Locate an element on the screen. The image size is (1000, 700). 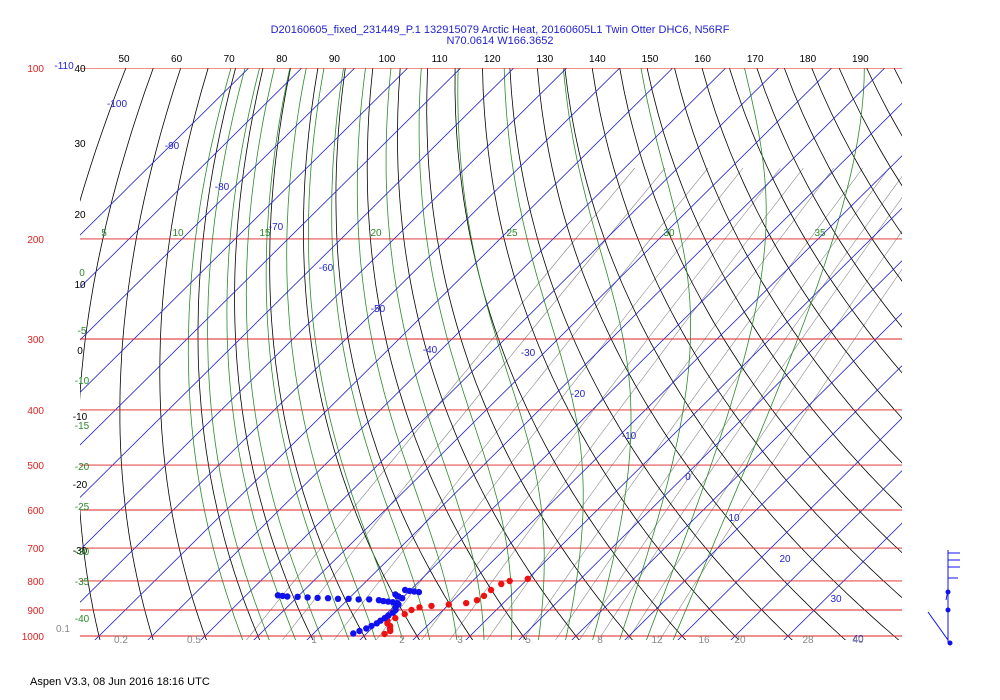
isotherm-label: -100 is located at coordinates (117, 104).